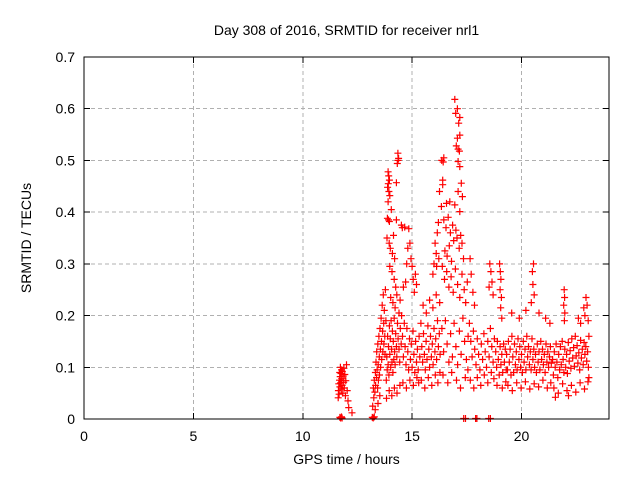 This screenshot has width=640, height=480. I want to click on x-tick-labels: 0 5 10 15 20, so click(304, 436).